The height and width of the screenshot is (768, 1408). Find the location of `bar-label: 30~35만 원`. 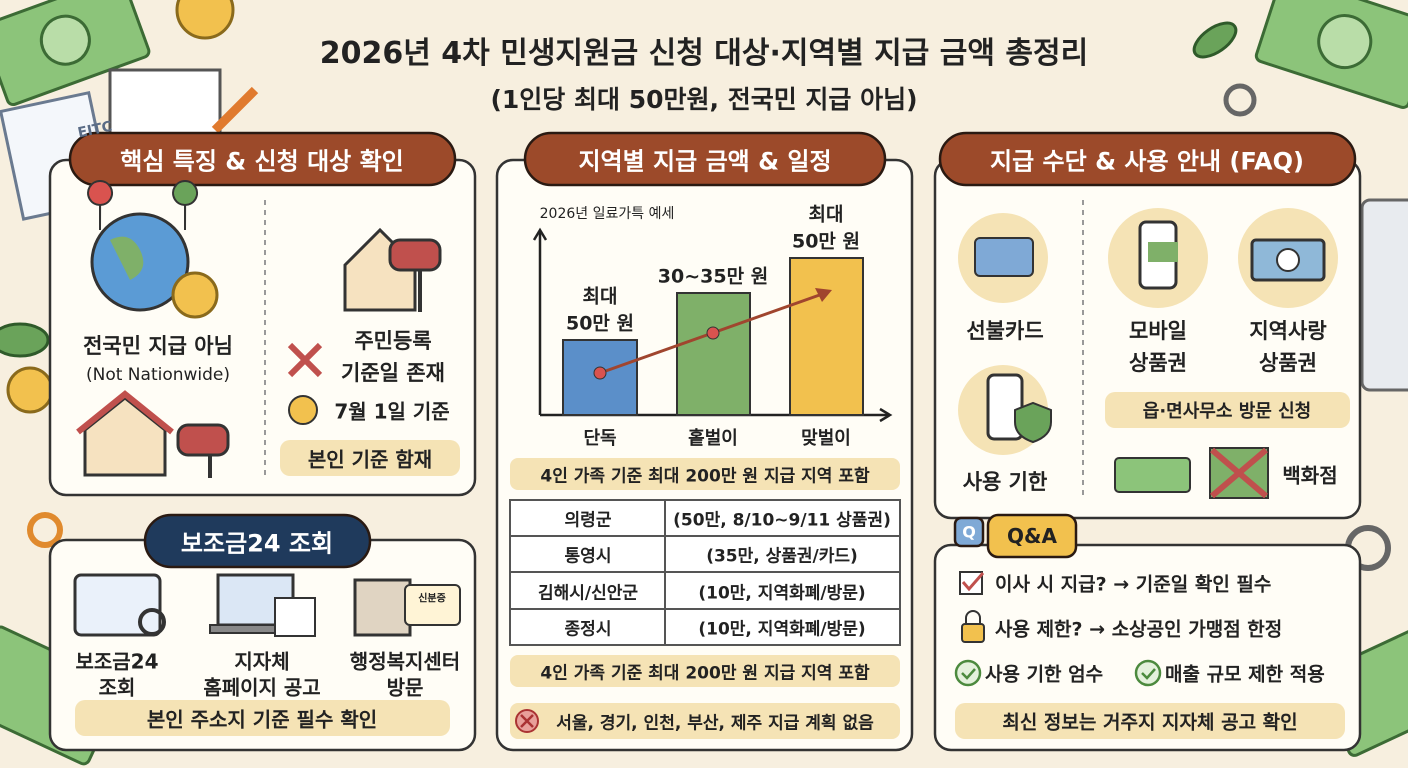

bar-label: 30~35만 원 is located at coordinates (713, 276).